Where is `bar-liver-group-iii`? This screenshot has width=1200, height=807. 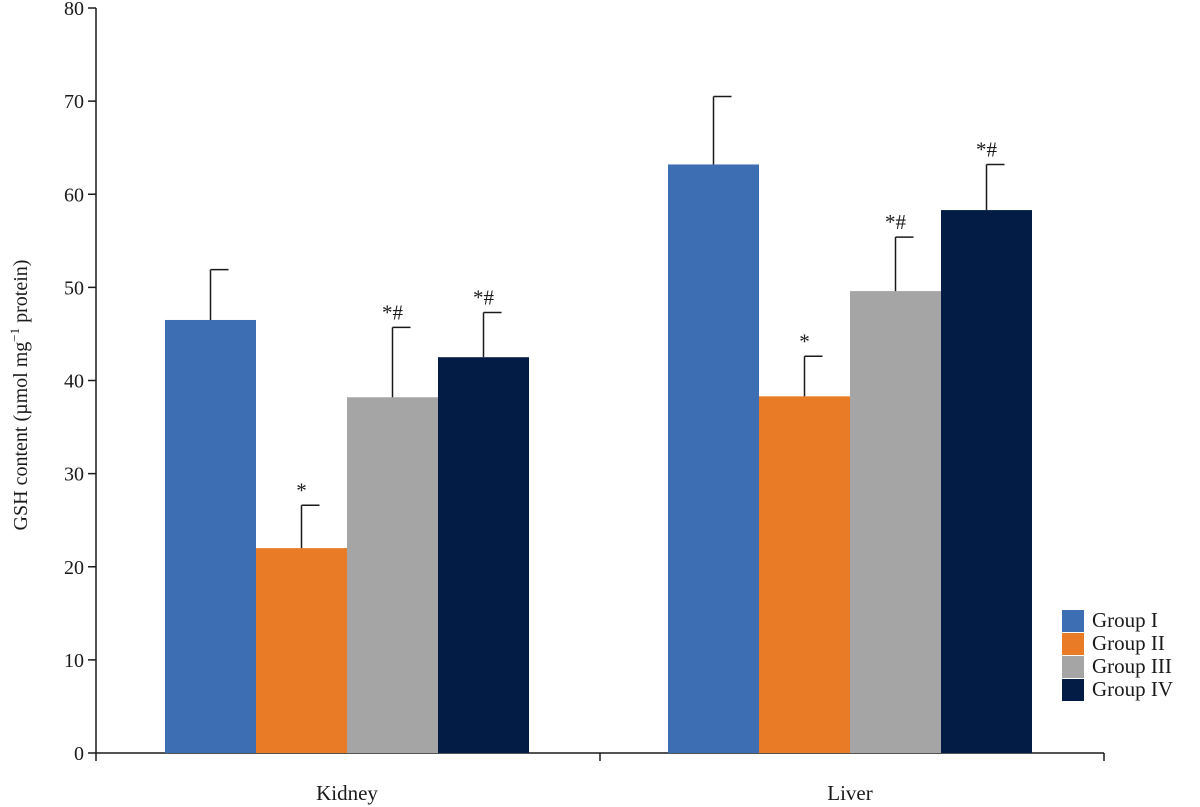
bar-liver-group-iii is located at coordinates (895, 522).